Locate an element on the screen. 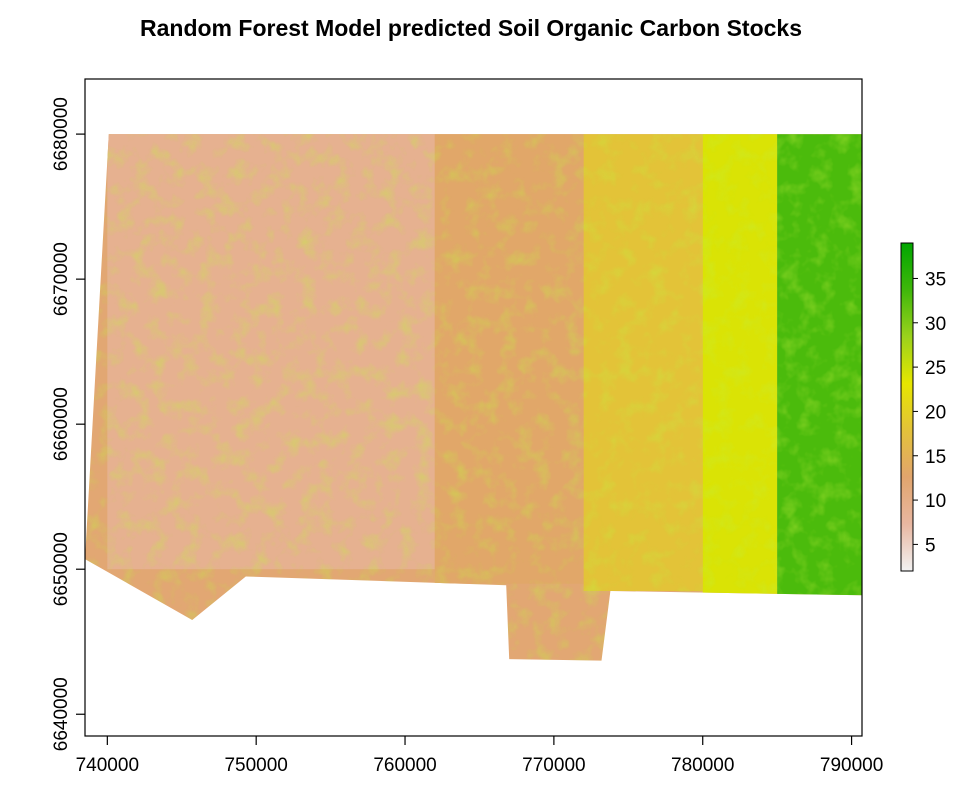 The width and height of the screenshot is (975, 811). legend: 5 10 15 20 25 30 35 is located at coordinates (923, 407).